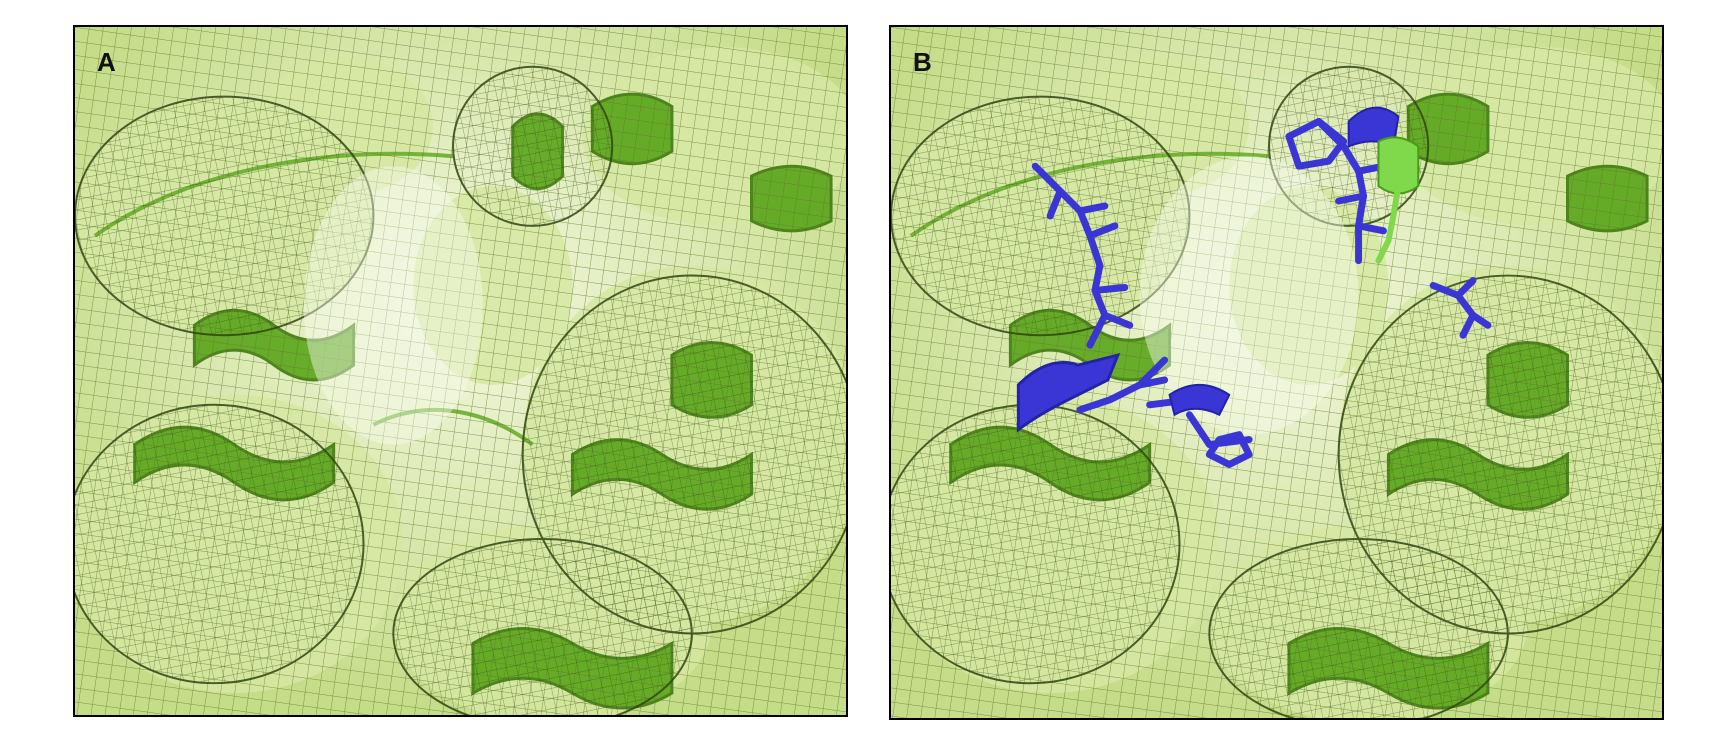 This screenshot has height=744, width=1722. What do you see at coordinates (1261, 292) in the screenshot?
I see `bound-peptide` at bounding box center [1261, 292].